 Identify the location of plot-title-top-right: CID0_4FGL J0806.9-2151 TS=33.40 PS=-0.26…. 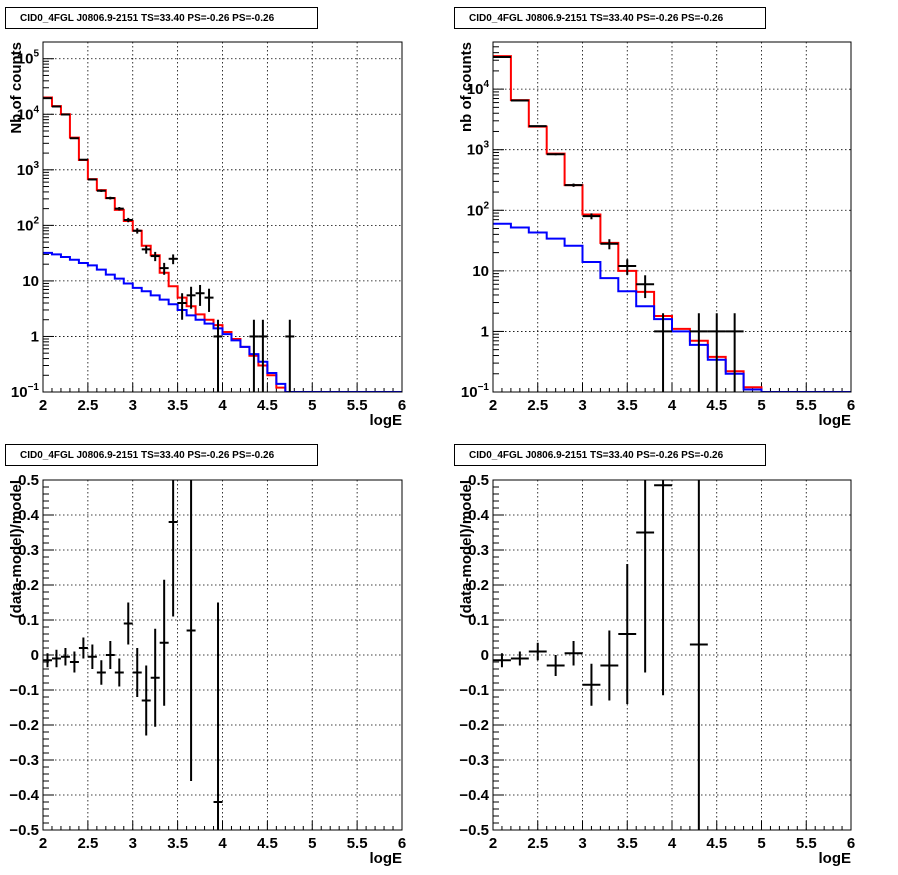
(610, 18).